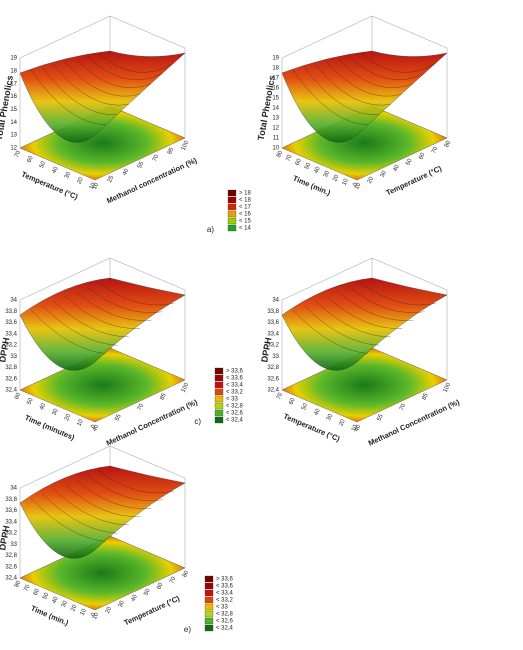  I want to click on y-tick-label: 25, so click(111, 178).